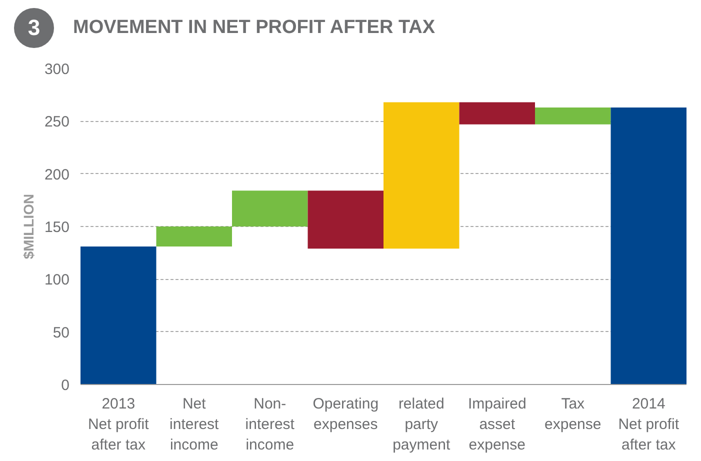  What do you see at coordinates (57, 280) in the screenshot?
I see `y-tick-label: 100` at bounding box center [57, 280].